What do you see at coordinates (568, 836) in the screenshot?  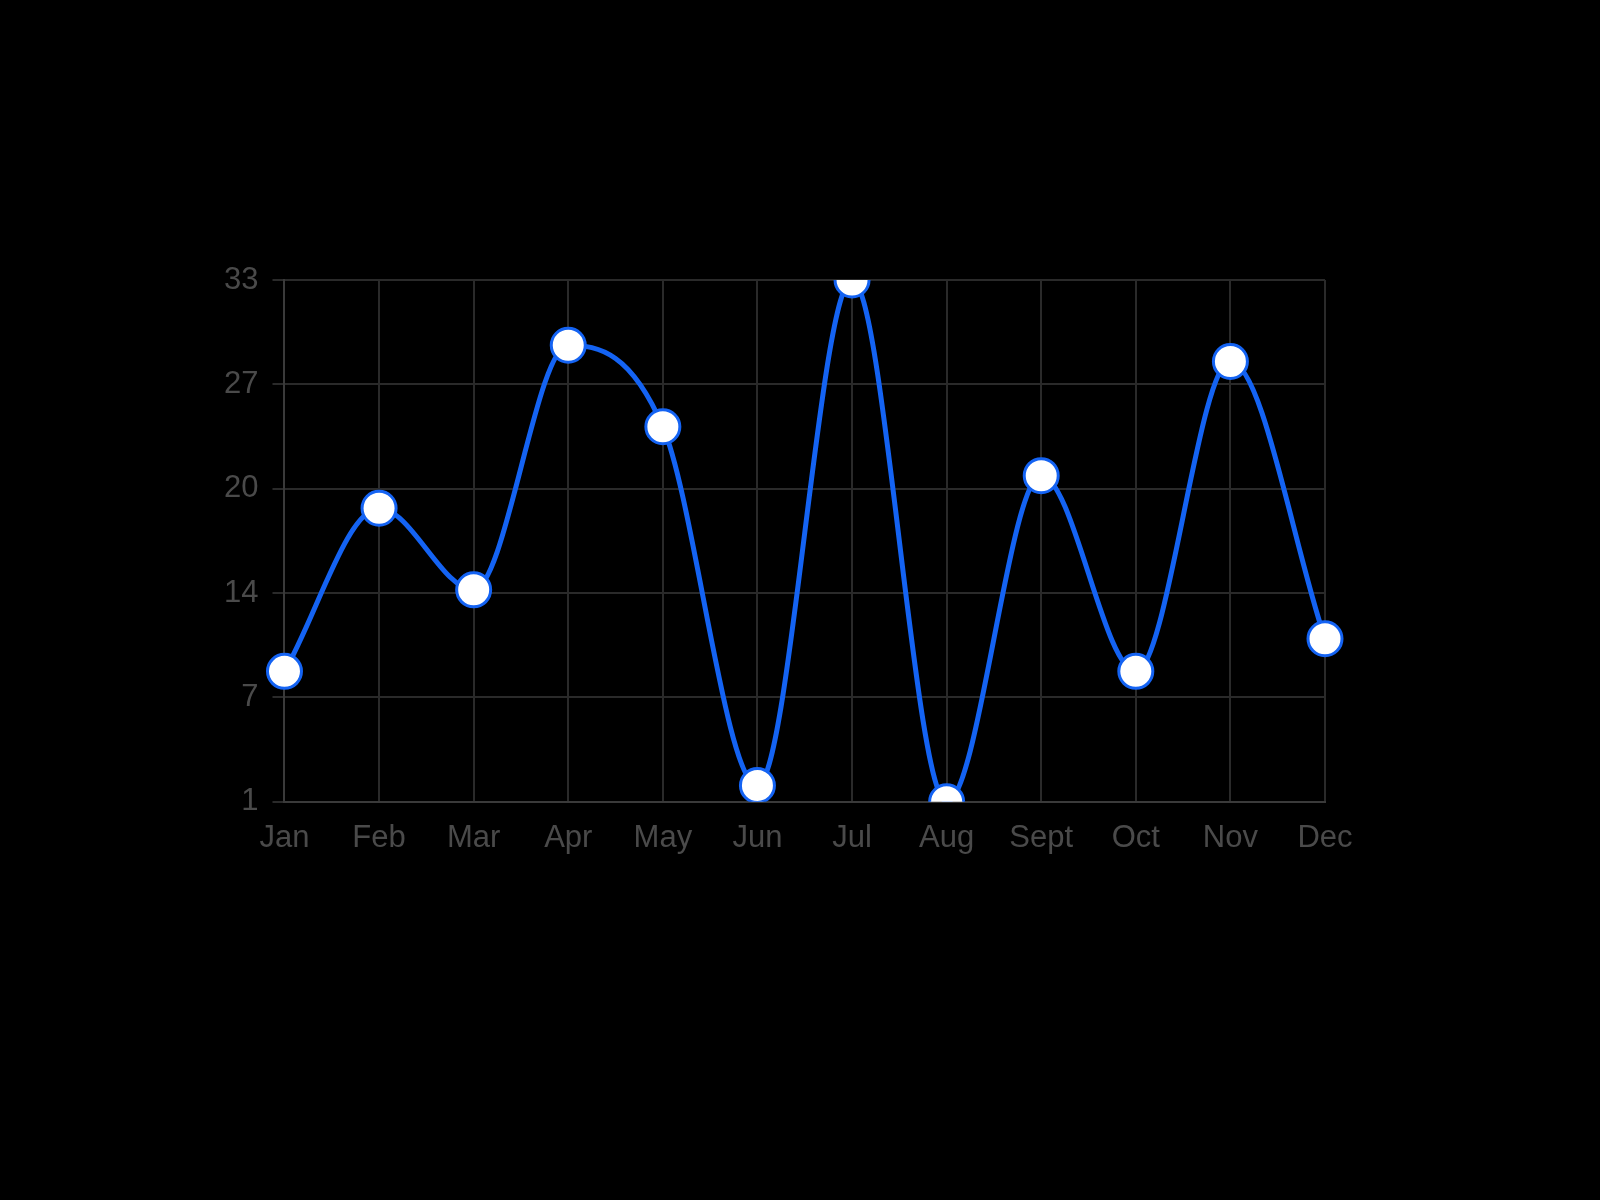 I see `x-tick-label: Apr` at bounding box center [568, 836].